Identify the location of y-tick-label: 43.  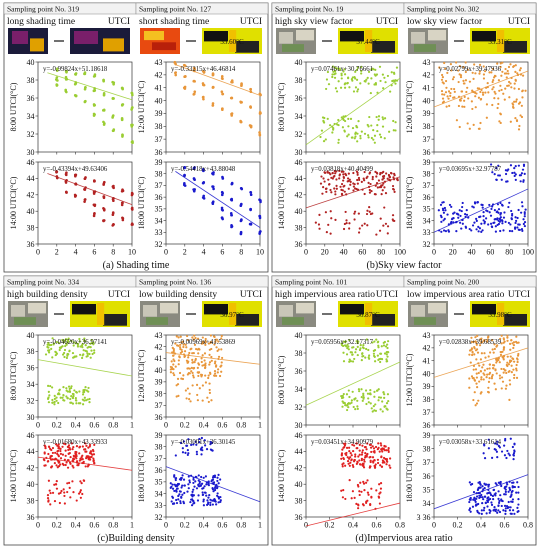
(427, 335).